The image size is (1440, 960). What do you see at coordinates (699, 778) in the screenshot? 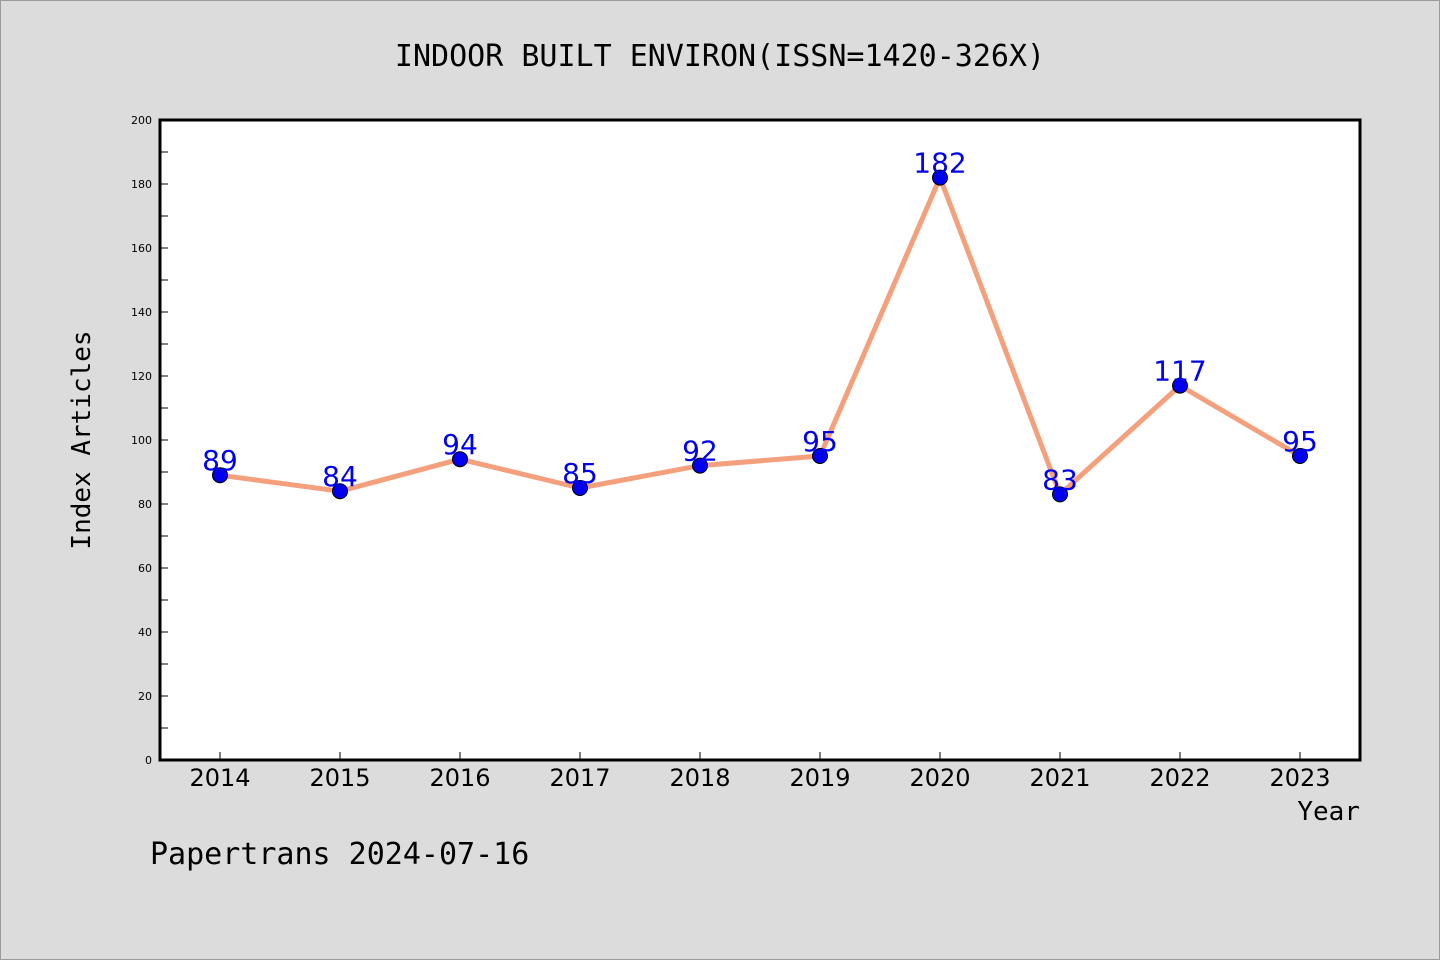
I see `x-tick-label: 2018` at bounding box center [699, 778].